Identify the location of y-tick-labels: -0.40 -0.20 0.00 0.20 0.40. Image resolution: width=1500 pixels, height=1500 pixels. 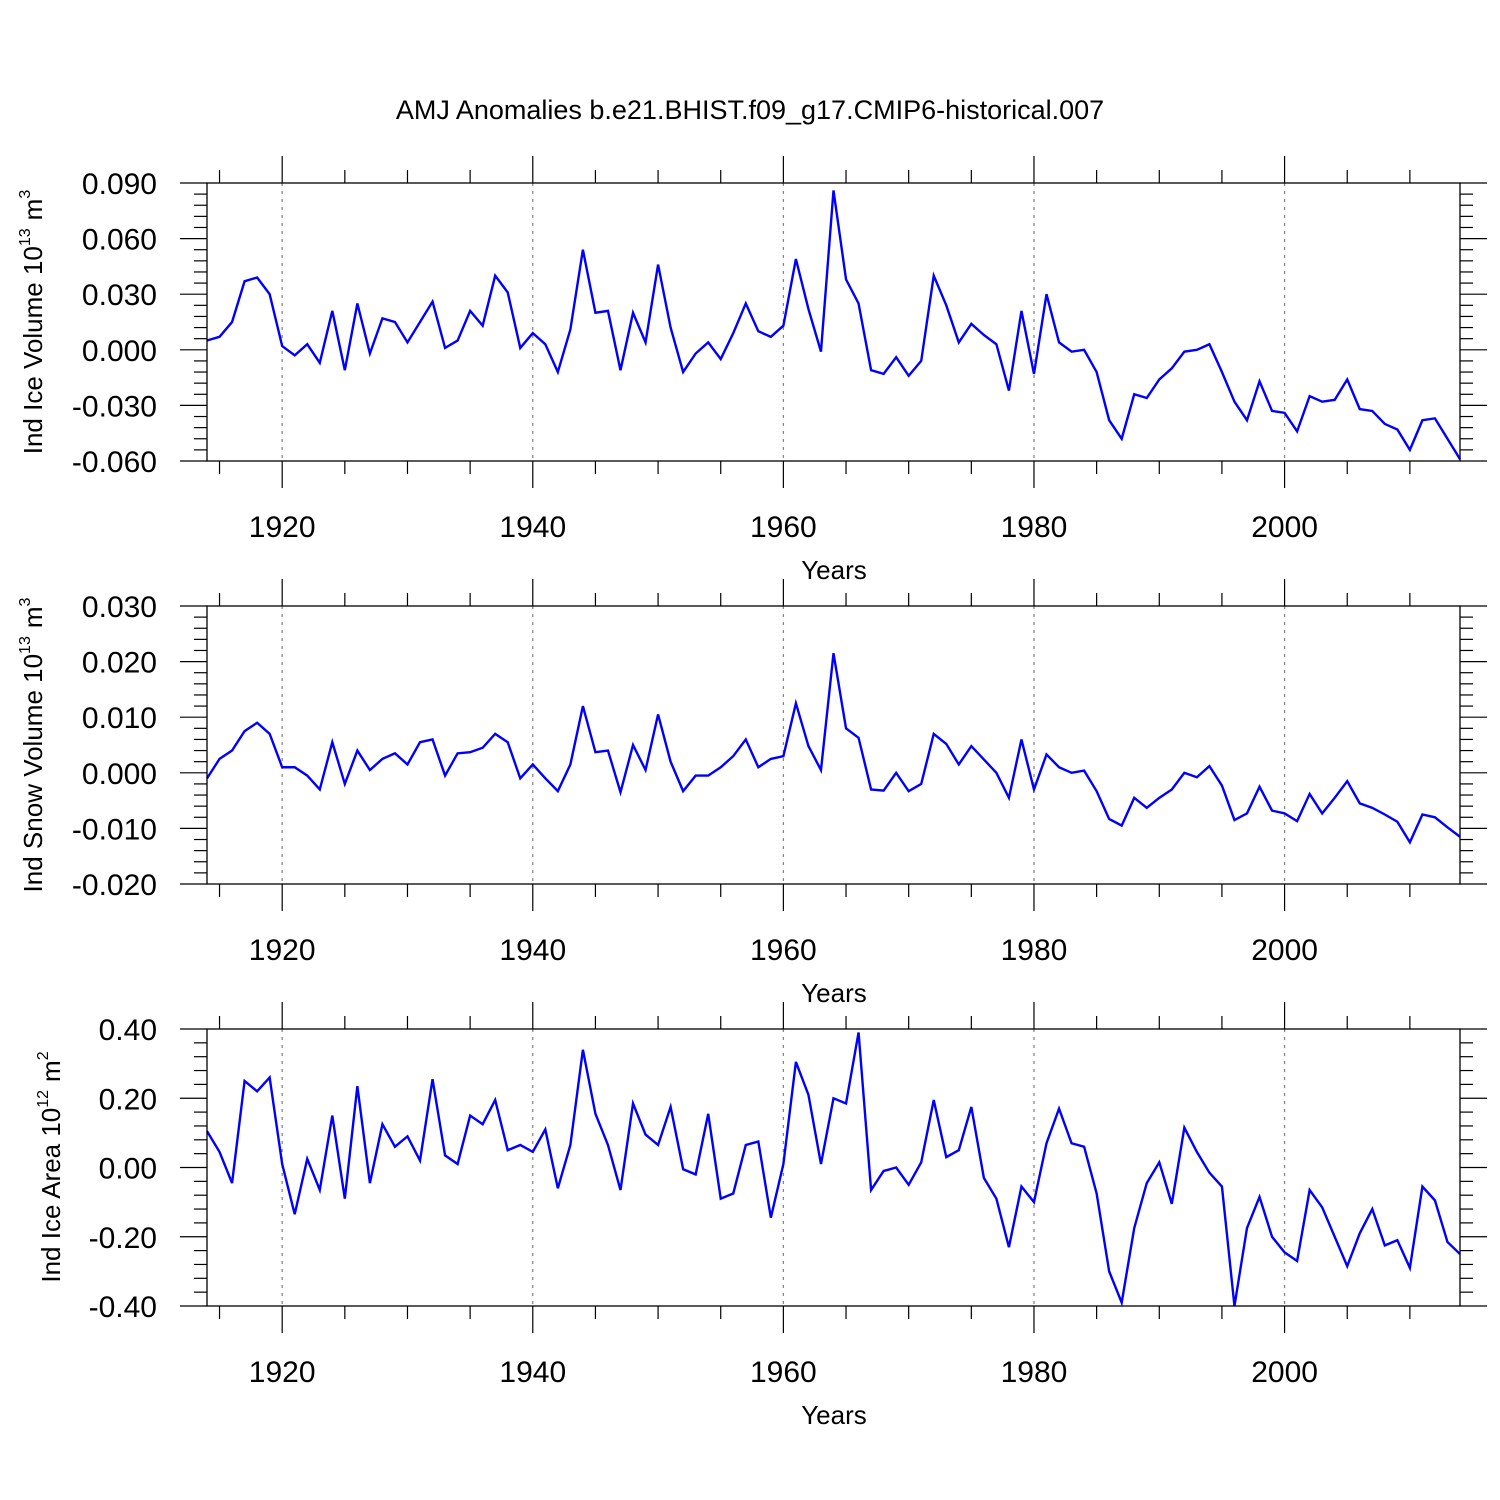
(123, 1169).